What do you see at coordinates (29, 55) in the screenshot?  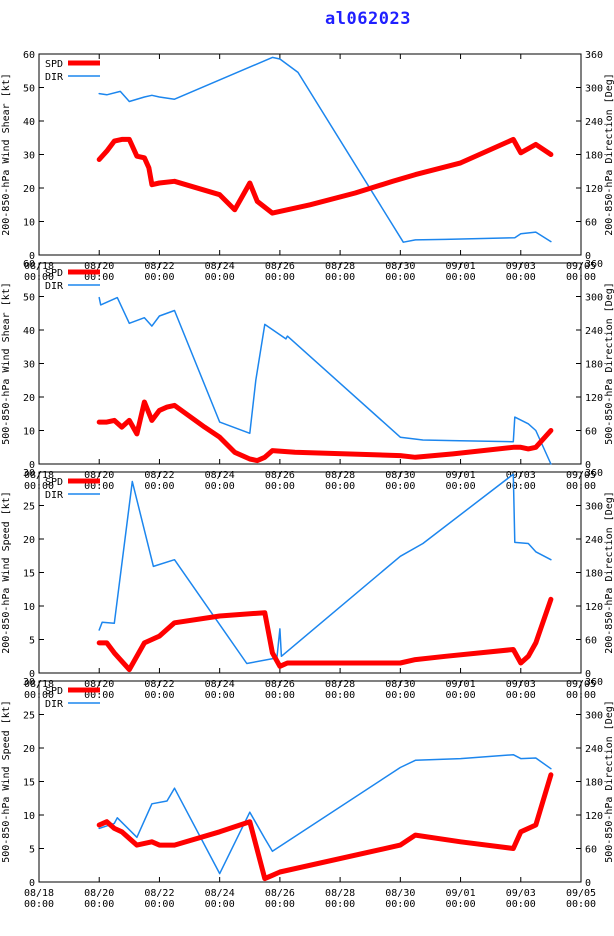 I see `y-tick-label-left: 60` at bounding box center [29, 55].